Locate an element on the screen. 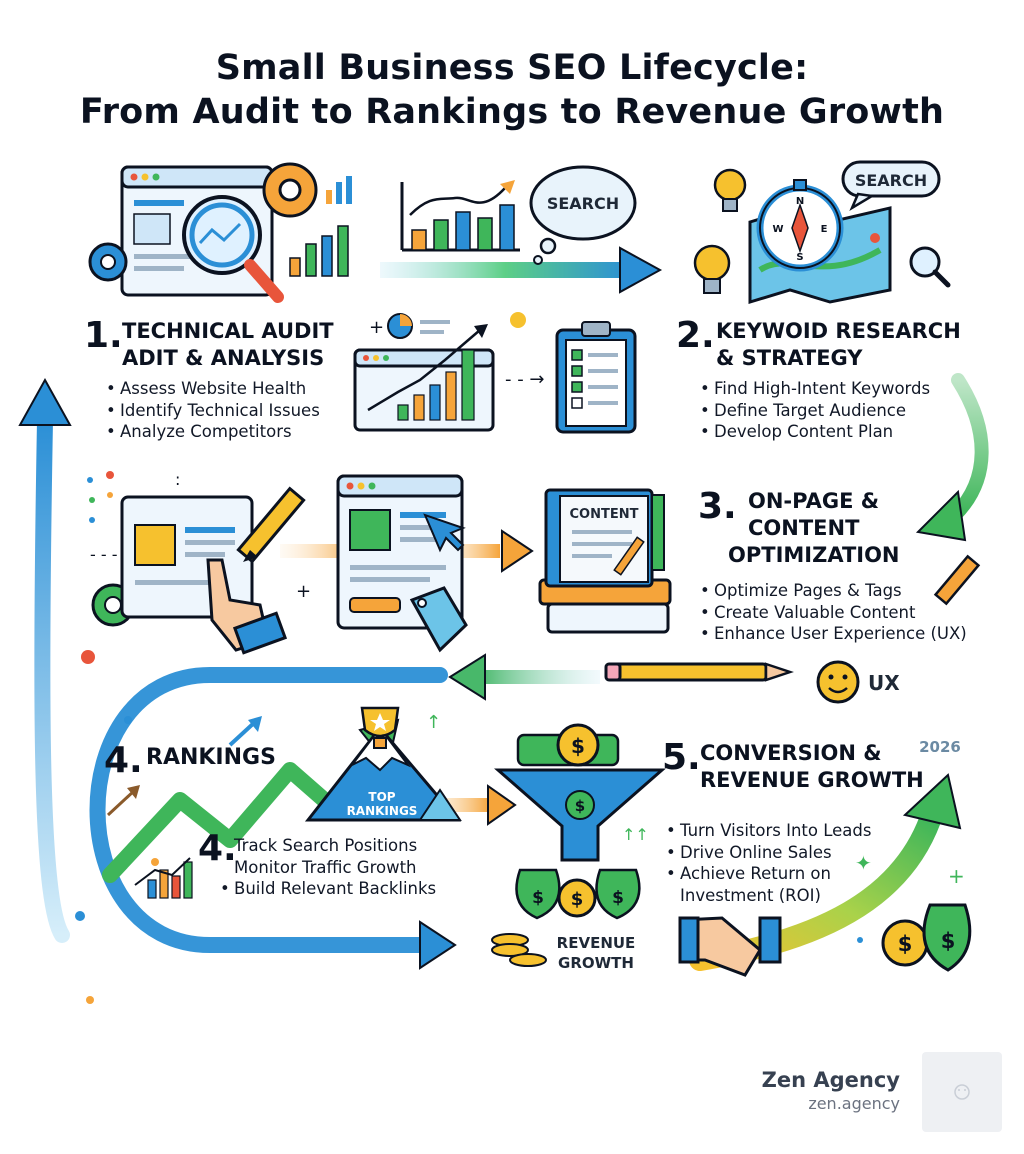  curve-arrow-2-3-head is located at coordinates (941, 515).